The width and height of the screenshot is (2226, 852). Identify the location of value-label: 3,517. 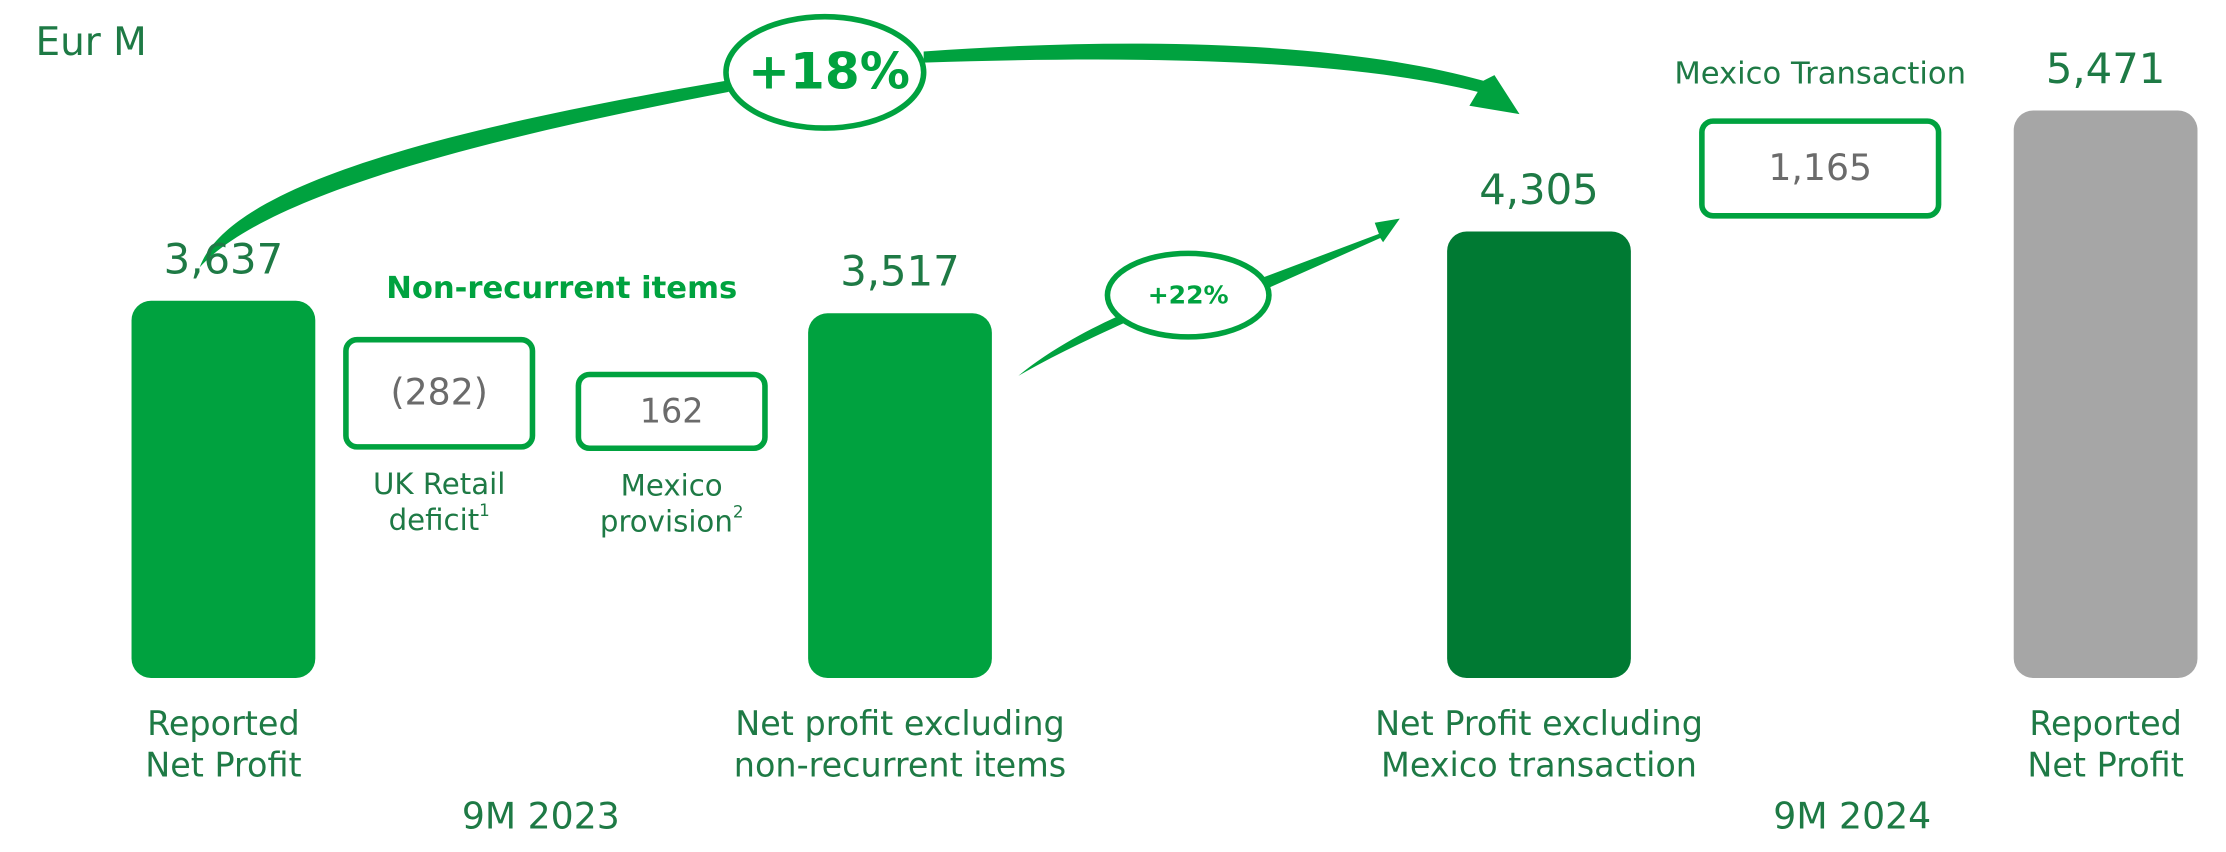
(900, 271).